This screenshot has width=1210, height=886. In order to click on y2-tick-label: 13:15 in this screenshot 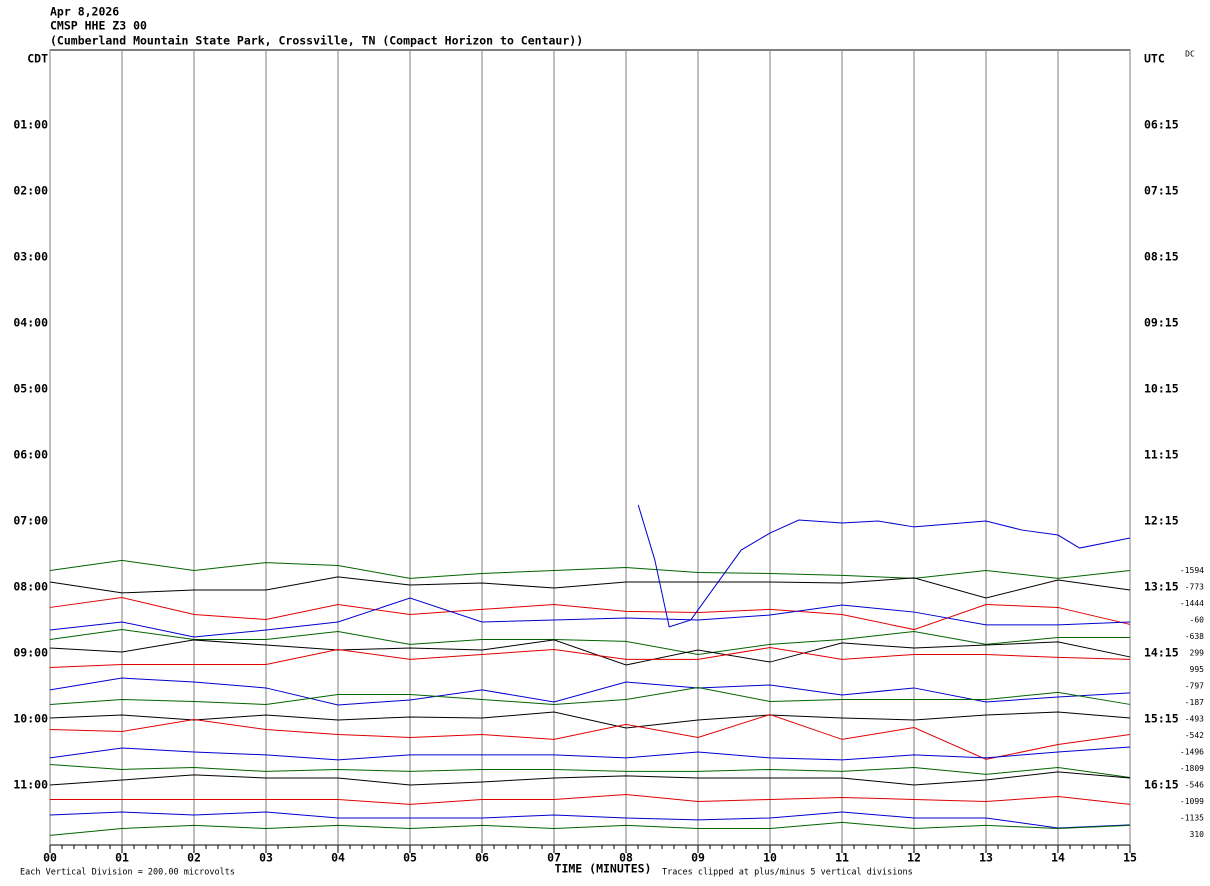, I will do `click(1161, 586)`.